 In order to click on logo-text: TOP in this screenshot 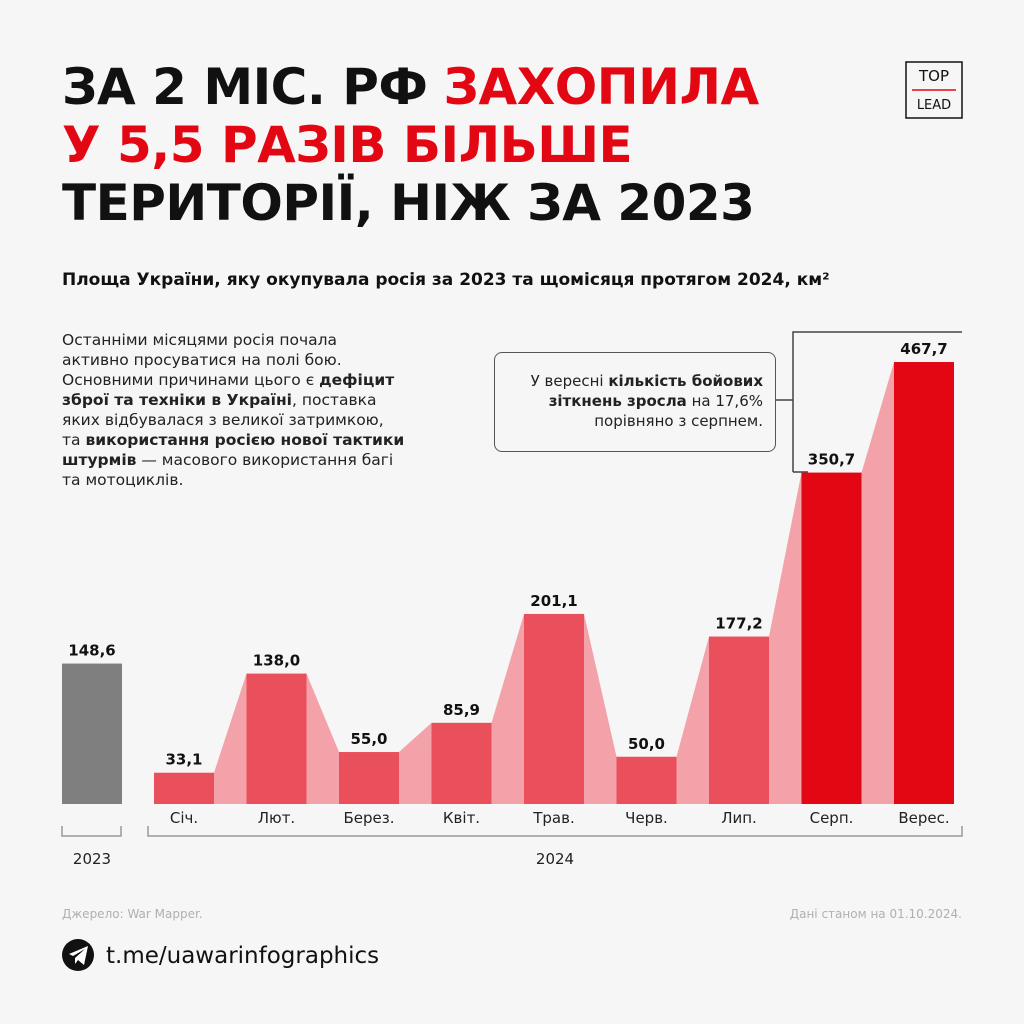, I will do `click(933, 76)`.